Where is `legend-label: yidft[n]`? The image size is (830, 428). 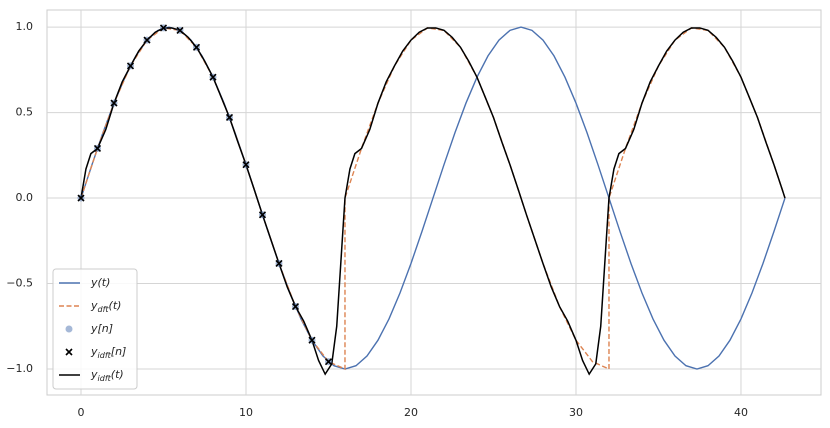 legend-label: yidft[n] is located at coordinates (108, 352).